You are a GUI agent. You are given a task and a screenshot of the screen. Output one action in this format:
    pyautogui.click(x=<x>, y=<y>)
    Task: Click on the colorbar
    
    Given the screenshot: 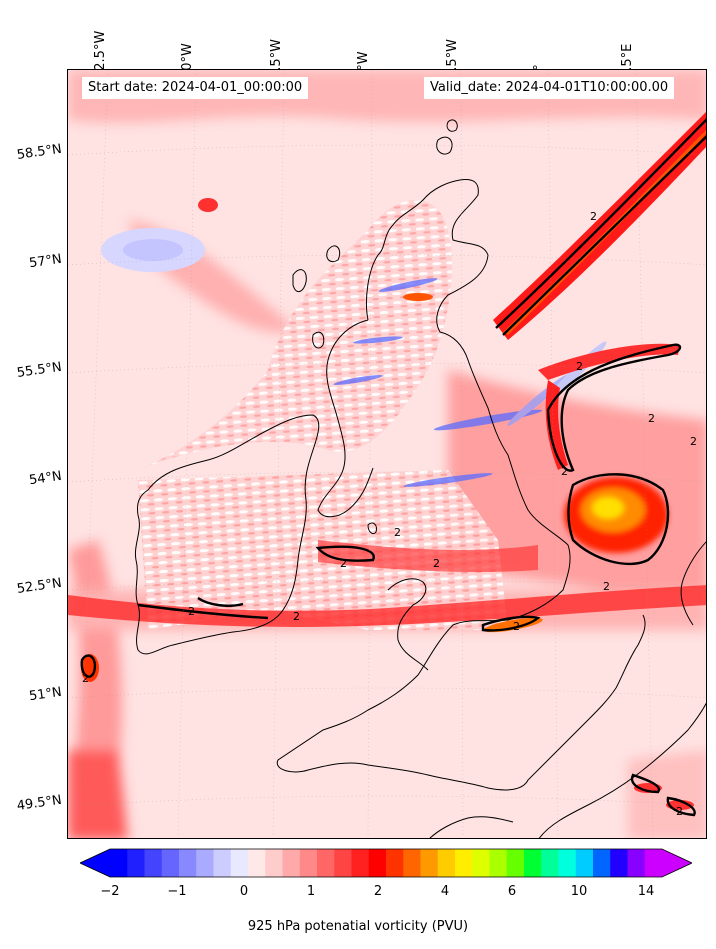 What is the action you would take?
    pyautogui.click(x=386, y=863)
    